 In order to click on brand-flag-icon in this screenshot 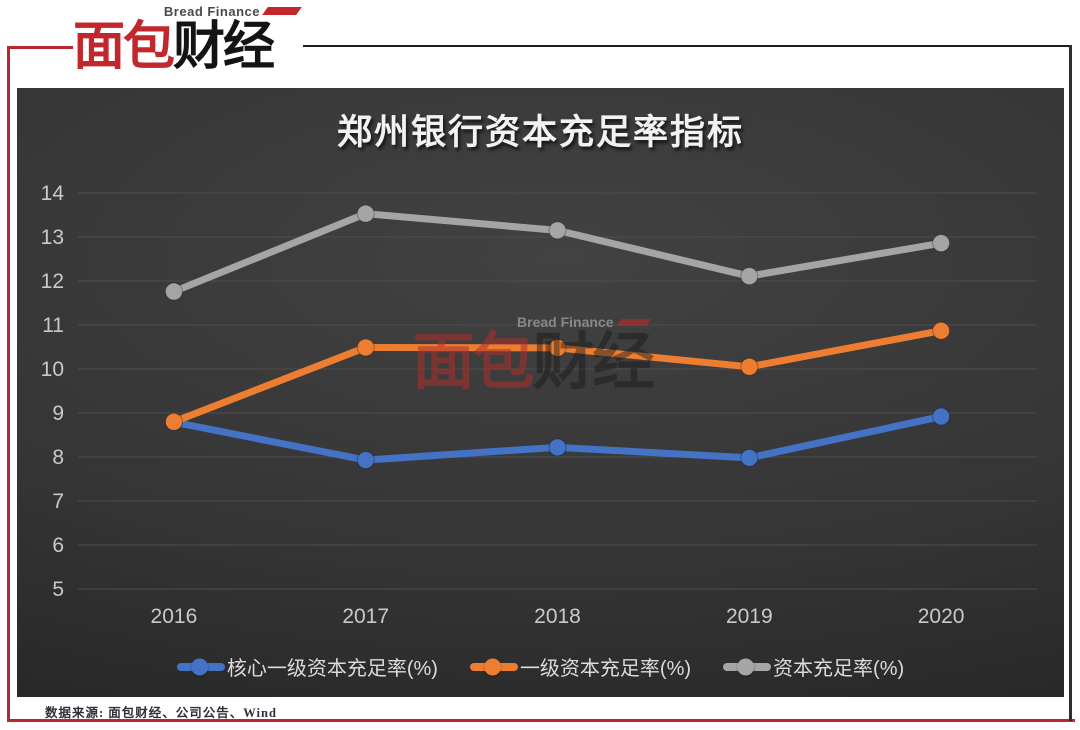, I will do `click(282, 11)`.